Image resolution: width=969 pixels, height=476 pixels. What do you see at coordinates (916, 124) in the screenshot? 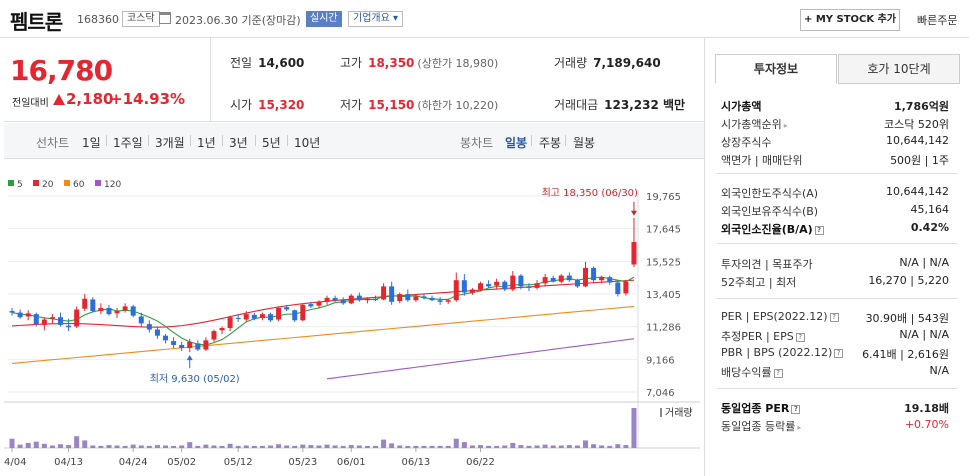
I see `info-value: 코스닥 520위` at bounding box center [916, 124].